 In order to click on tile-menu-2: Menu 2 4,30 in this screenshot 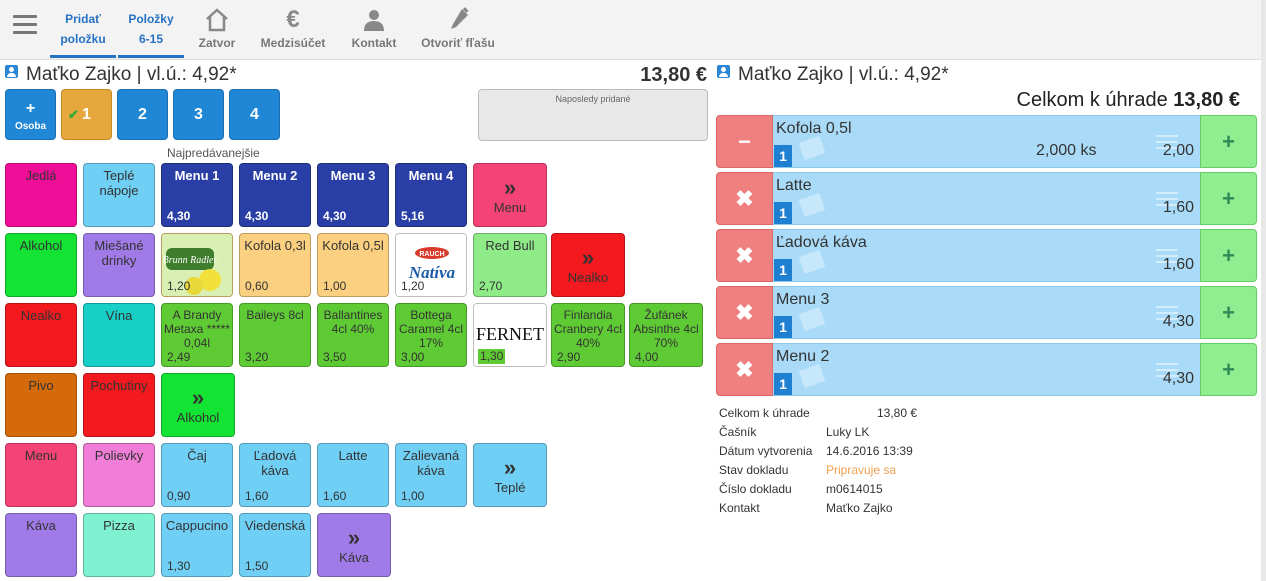, I will do `click(275, 195)`.